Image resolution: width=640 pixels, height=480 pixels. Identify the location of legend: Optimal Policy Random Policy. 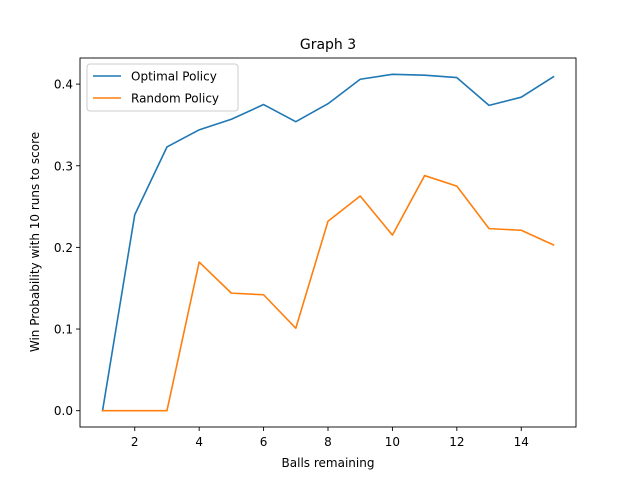
(162, 87).